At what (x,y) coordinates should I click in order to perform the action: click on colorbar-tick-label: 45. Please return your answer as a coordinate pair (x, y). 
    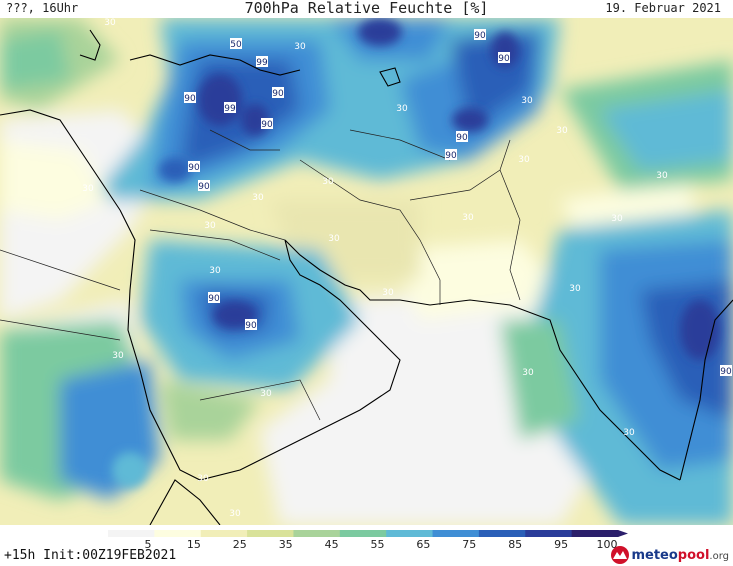
    Looking at the image, I should click on (332, 543).